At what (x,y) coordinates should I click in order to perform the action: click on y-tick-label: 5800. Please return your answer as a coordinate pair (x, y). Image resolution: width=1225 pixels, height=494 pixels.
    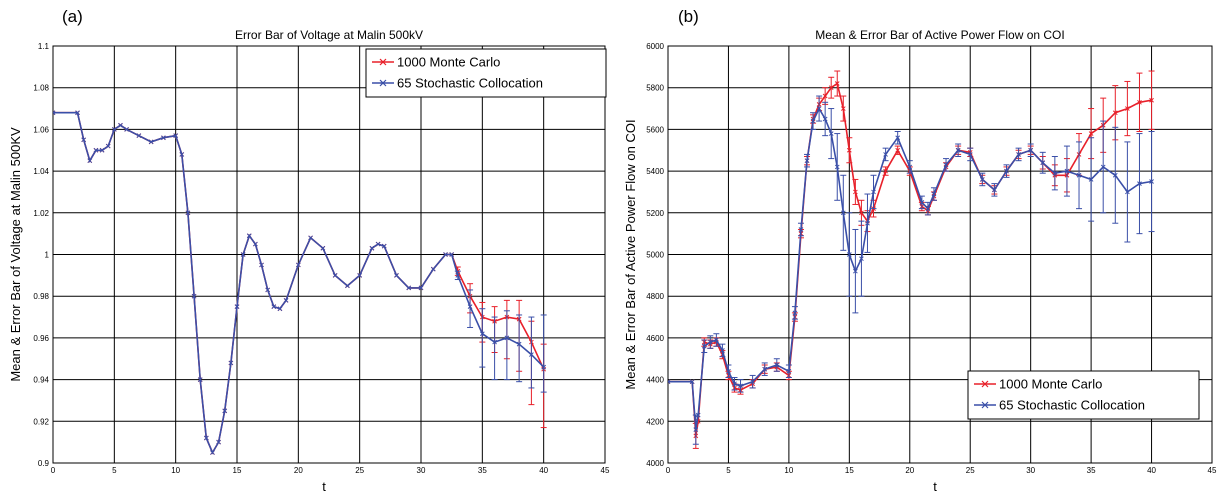
    Looking at the image, I should click on (655, 88).